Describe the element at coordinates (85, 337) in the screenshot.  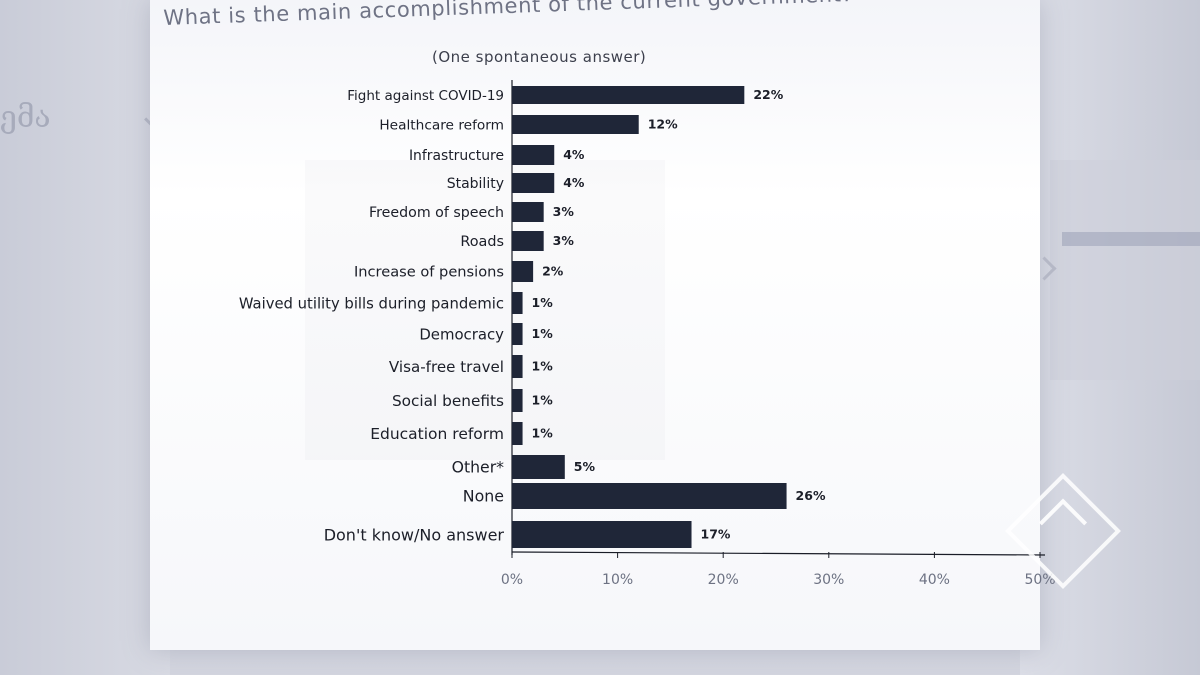
I see `background-left` at that location.